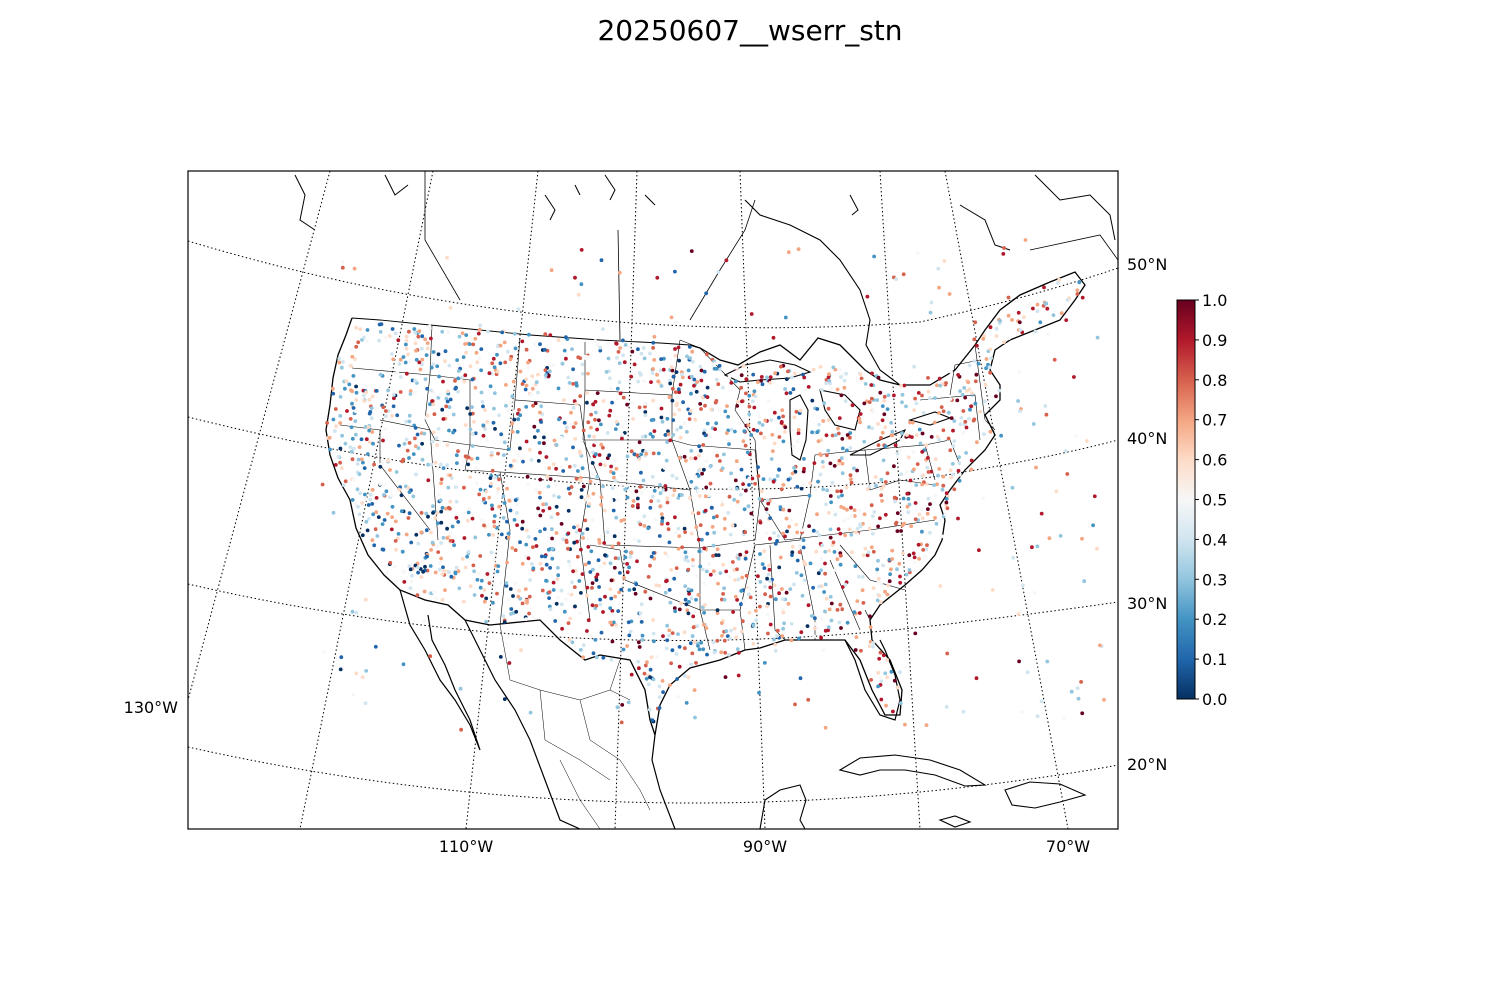 The height and width of the screenshot is (1000, 1500). Describe the element at coordinates (667, 487) in the screenshot. I see `state-borders` at that location.